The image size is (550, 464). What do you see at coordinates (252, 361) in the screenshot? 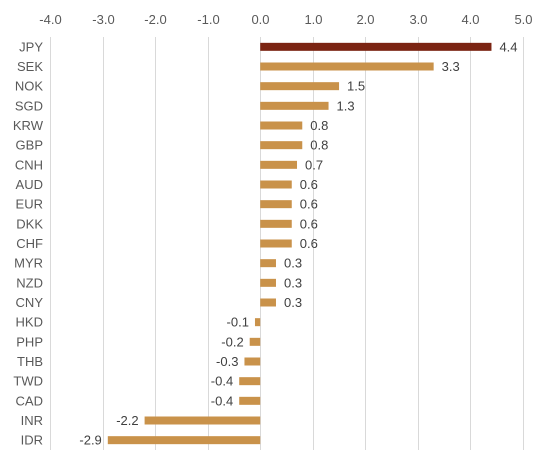
I see `bar-thb` at bounding box center [252, 361].